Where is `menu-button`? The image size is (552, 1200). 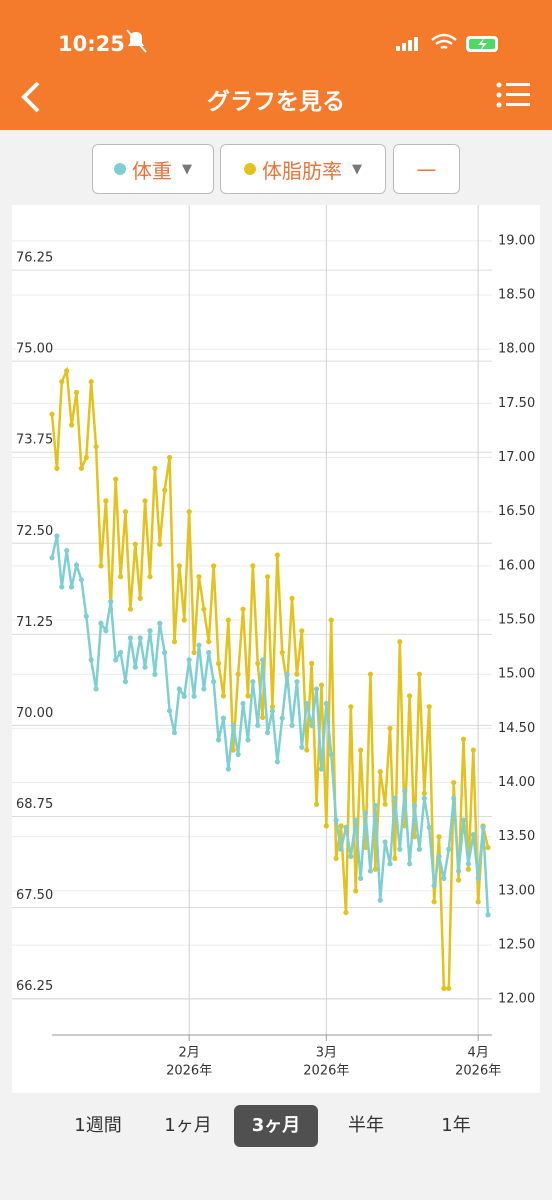 menu-button is located at coordinates (513, 95).